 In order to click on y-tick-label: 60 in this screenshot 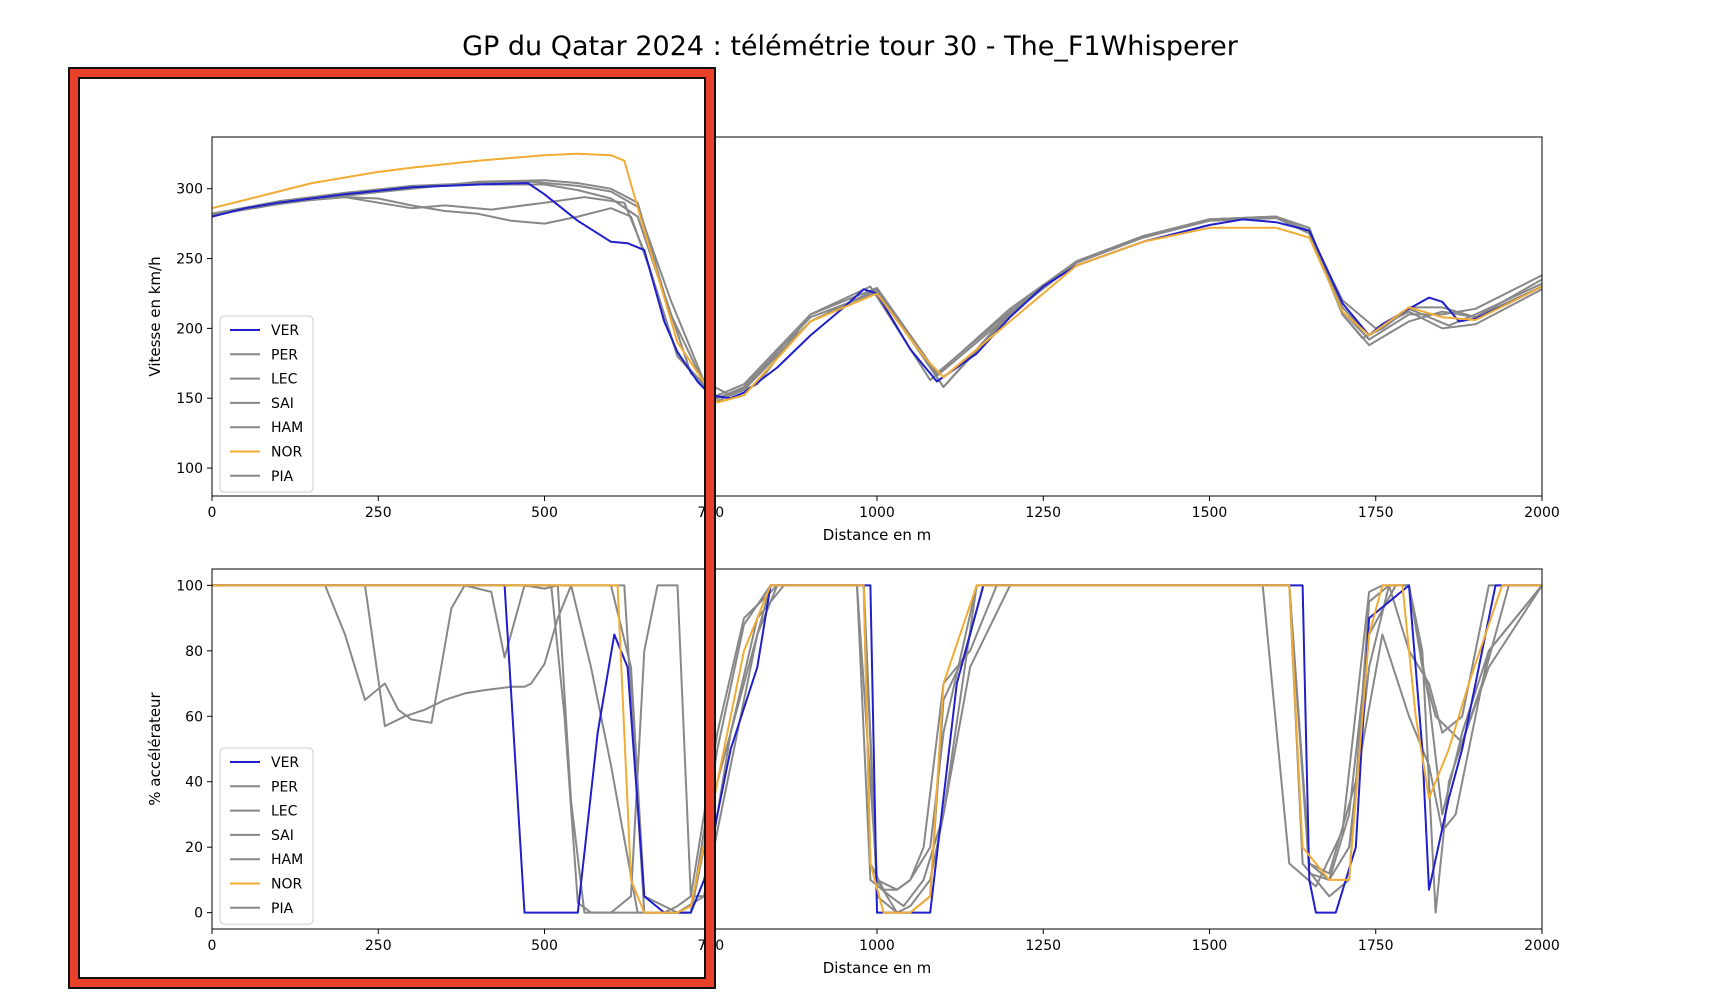, I will do `click(194, 717)`.